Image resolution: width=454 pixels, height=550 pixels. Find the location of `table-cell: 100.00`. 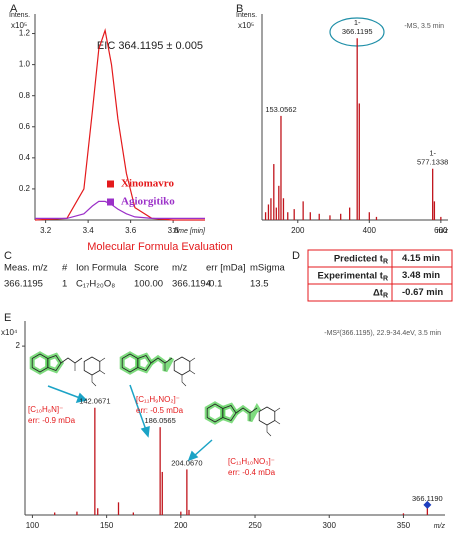

table-cell: 100.00 is located at coordinates (148, 284).